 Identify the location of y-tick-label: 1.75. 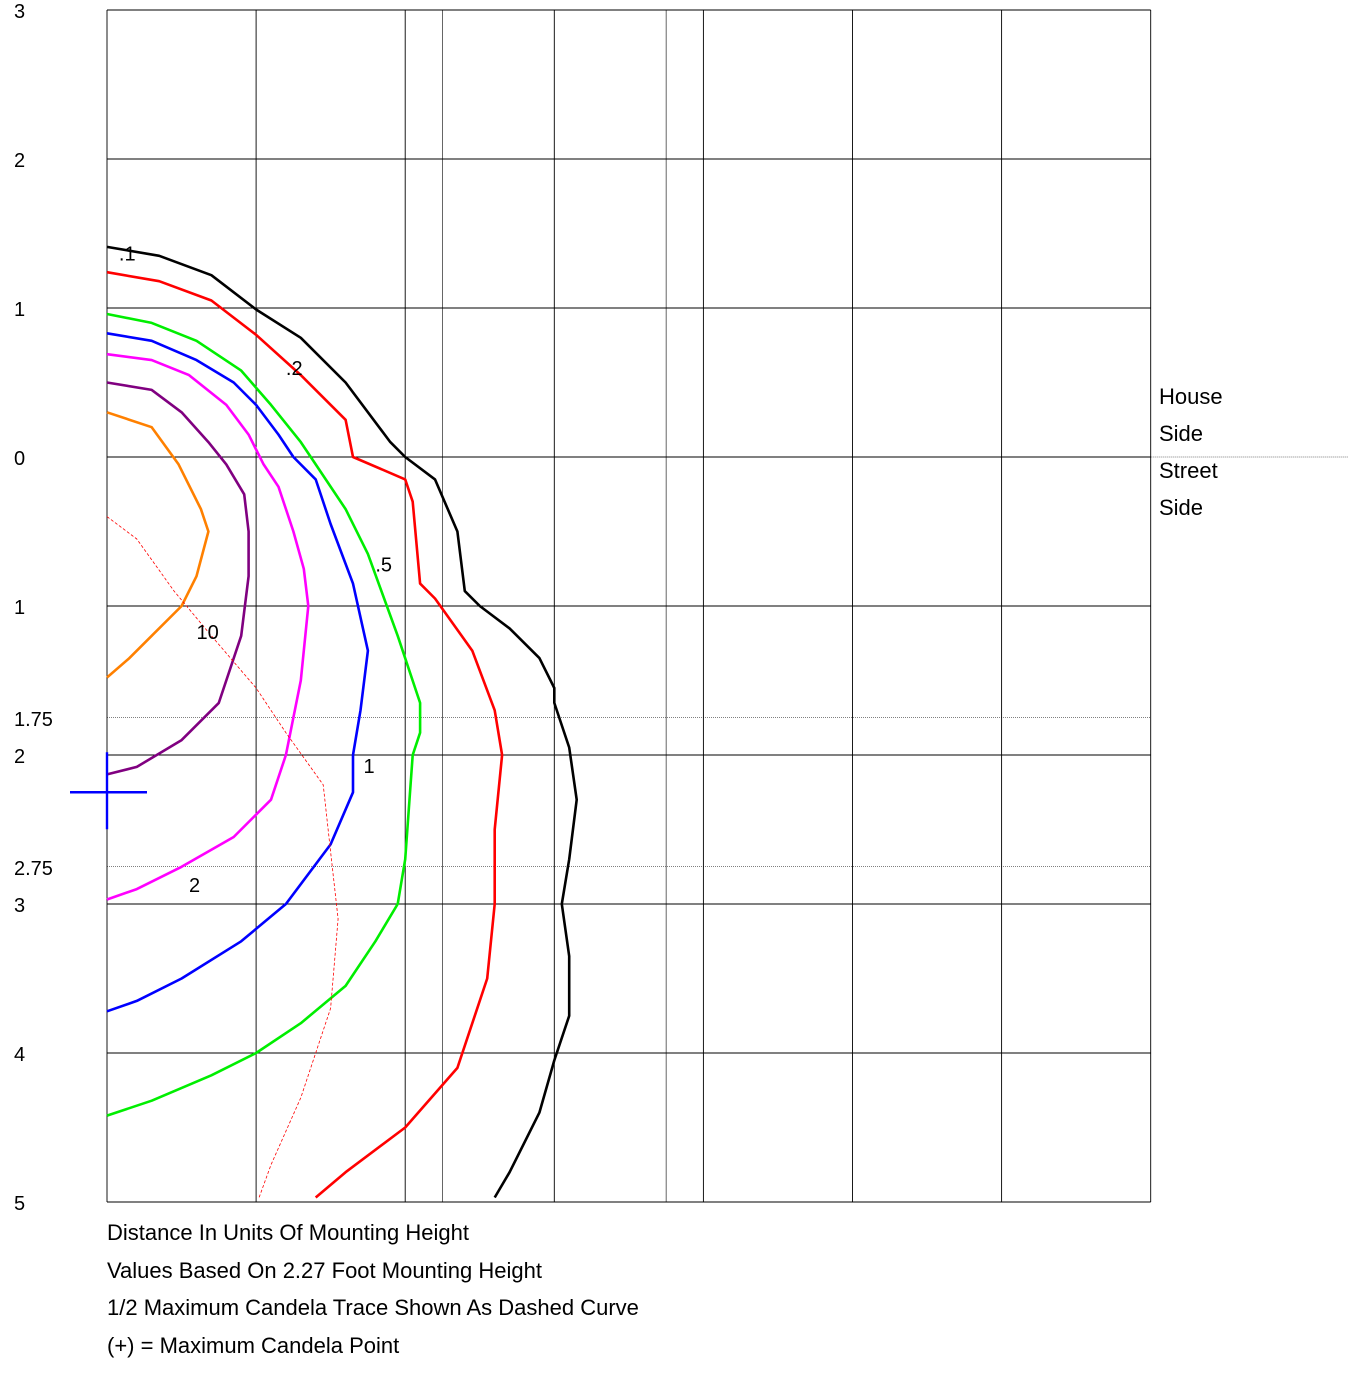
(33, 720).